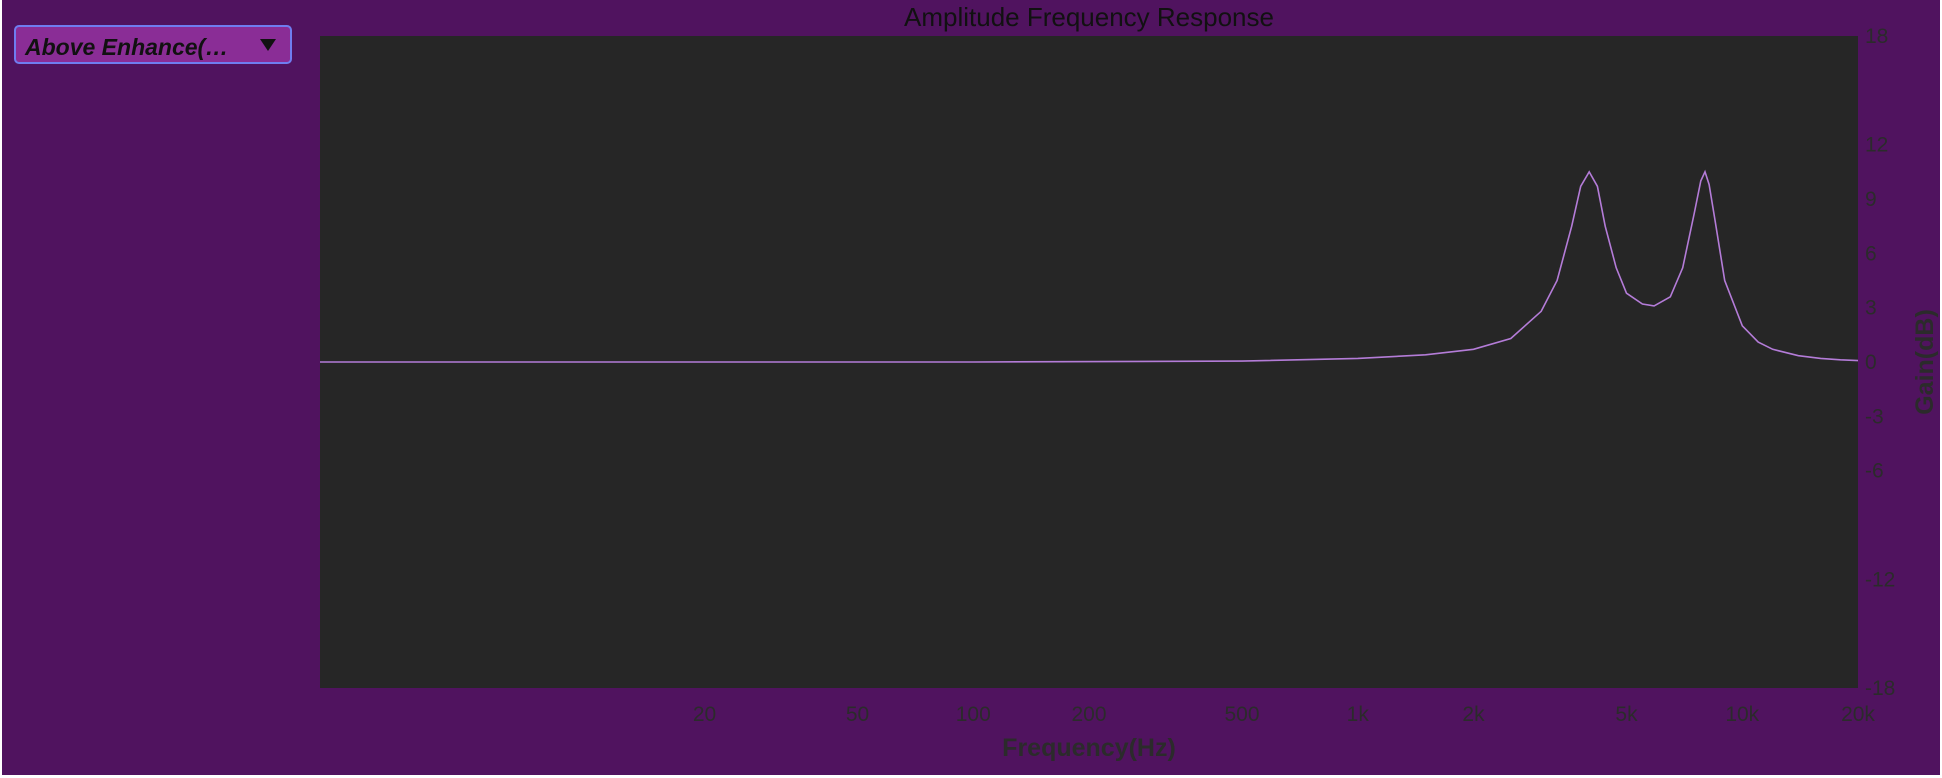  I want to click on x-tick-label: 2k, so click(1473, 714).